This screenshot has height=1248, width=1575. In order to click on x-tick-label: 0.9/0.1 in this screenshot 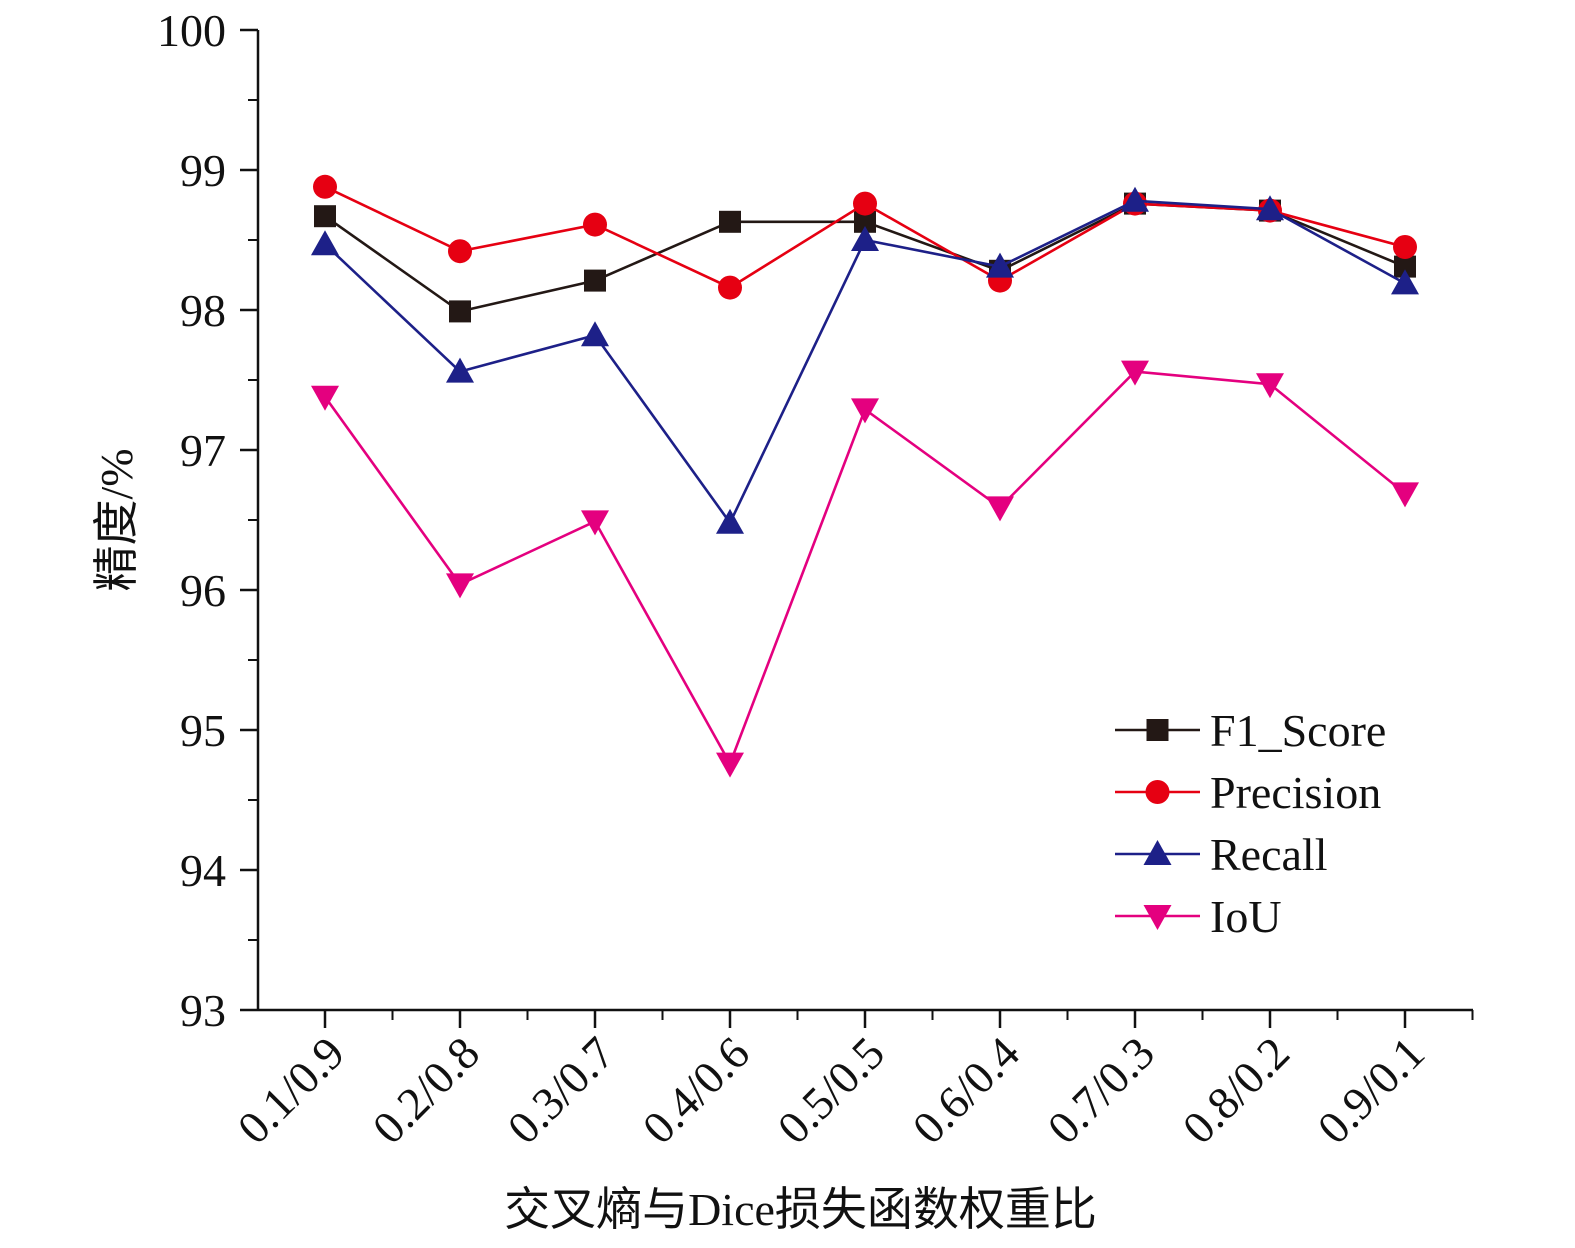, I will do `click(1371, 1090)`.